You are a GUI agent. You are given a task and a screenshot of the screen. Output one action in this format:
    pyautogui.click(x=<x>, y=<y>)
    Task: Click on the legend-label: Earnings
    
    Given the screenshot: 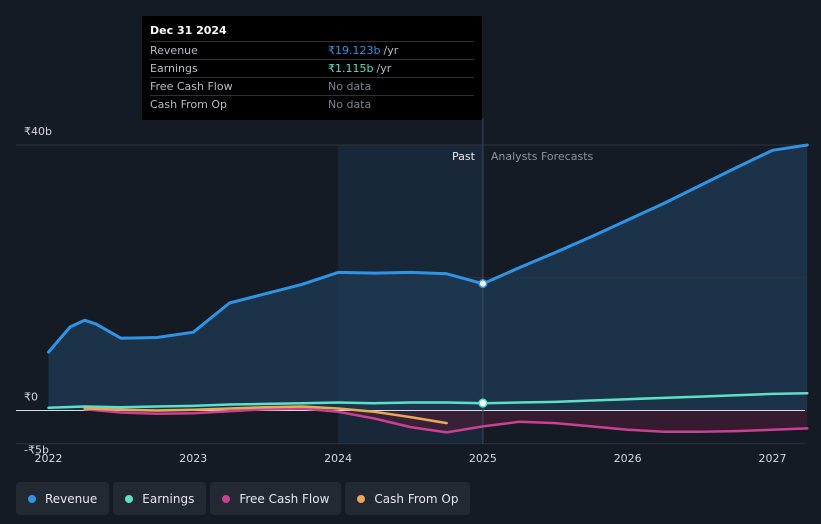 What is the action you would take?
    pyautogui.click(x=168, y=498)
    